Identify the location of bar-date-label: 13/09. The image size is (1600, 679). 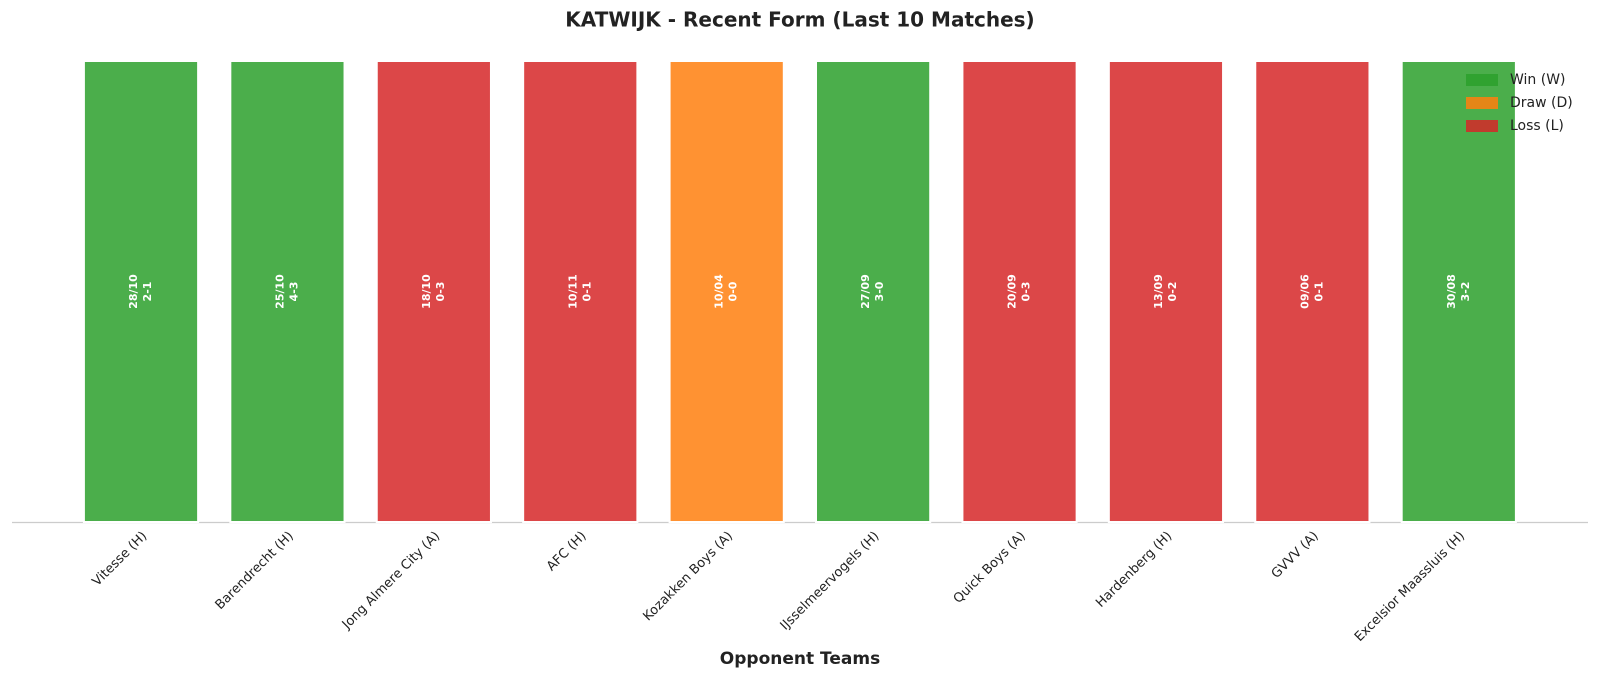
(1158, 291).